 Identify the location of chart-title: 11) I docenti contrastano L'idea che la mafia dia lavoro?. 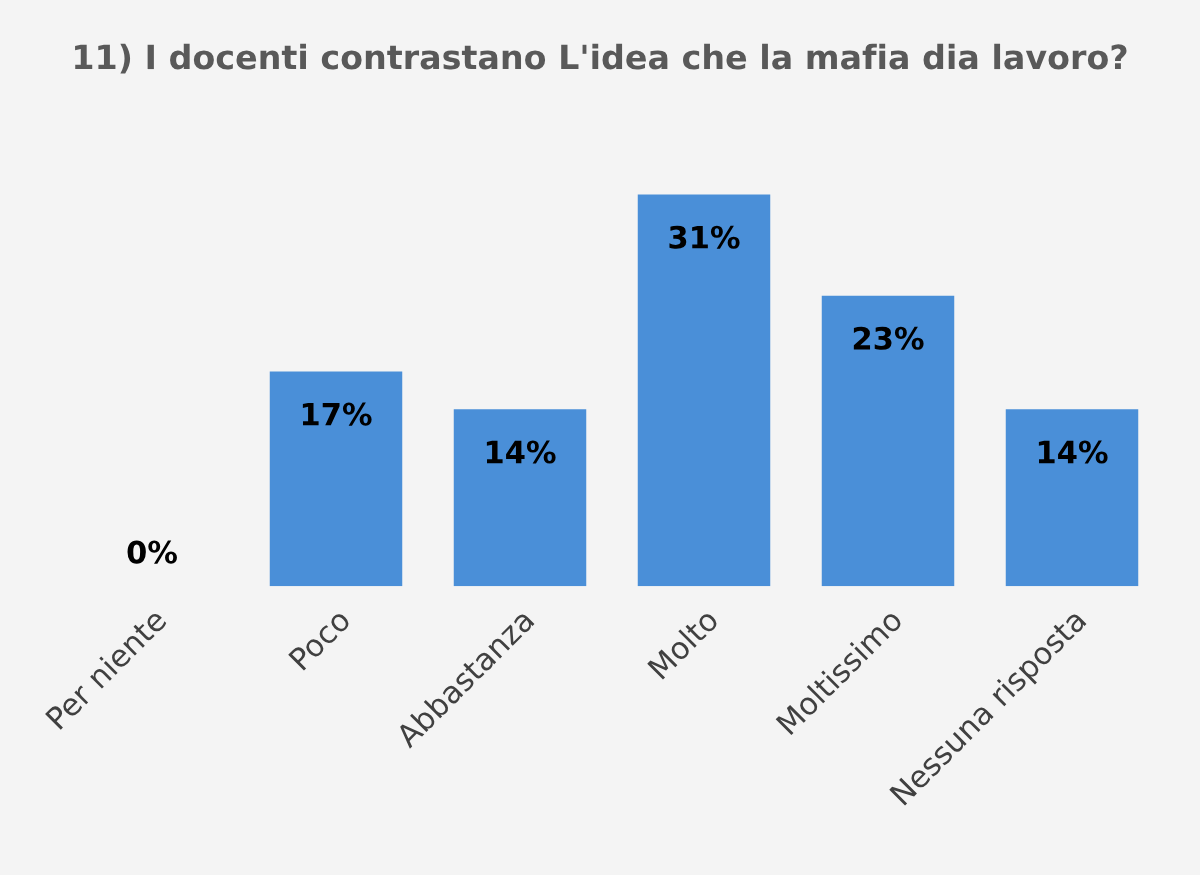
(601, 58).